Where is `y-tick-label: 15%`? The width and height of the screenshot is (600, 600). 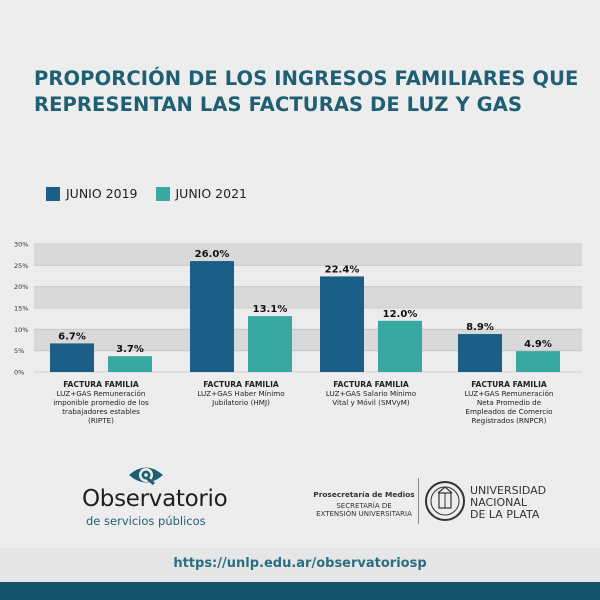 y-tick-label: 15% is located at coordinates (21, 309).